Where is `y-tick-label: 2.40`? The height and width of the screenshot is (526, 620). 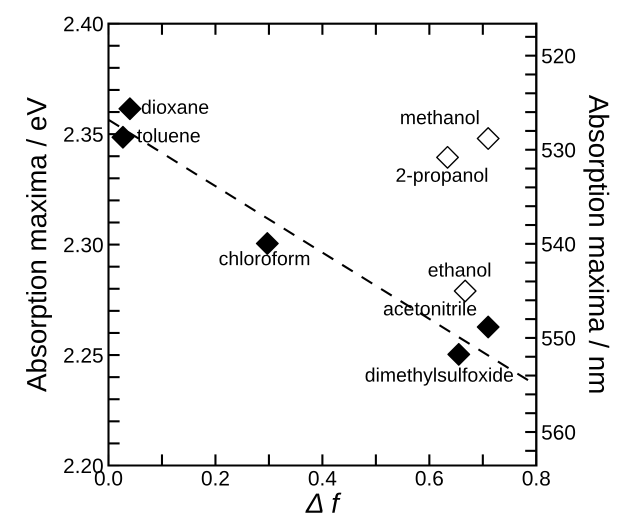 y-tick-label: 2.40 is located at coordinates (83, 24).